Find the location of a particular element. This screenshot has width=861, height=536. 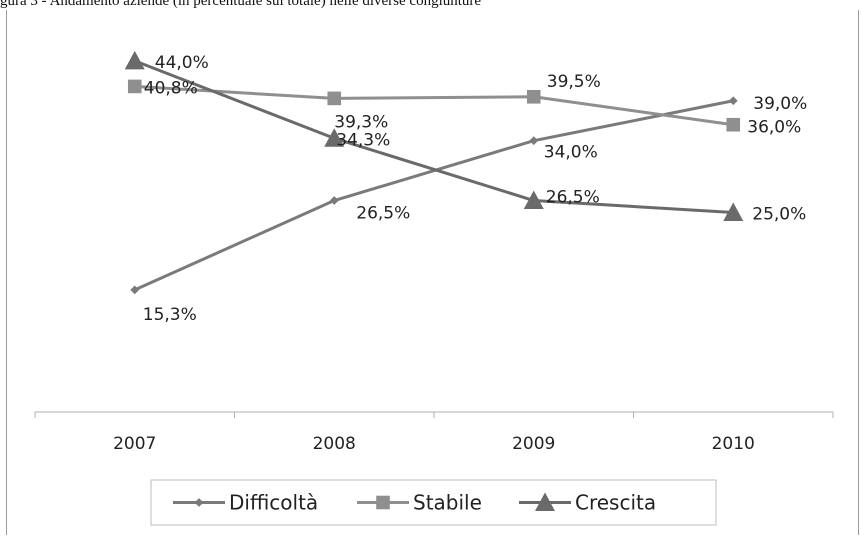

x-tick-label: 2009 is located at coordinates (533, 444).